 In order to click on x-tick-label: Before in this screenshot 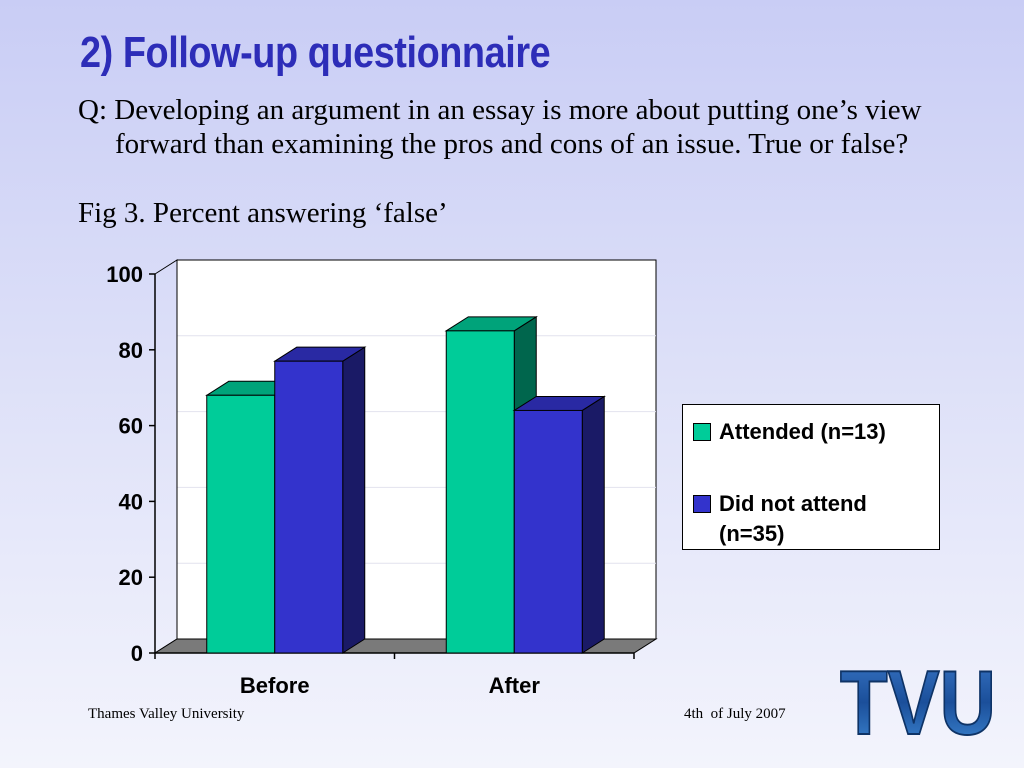, I will do `click(275, 685)`.